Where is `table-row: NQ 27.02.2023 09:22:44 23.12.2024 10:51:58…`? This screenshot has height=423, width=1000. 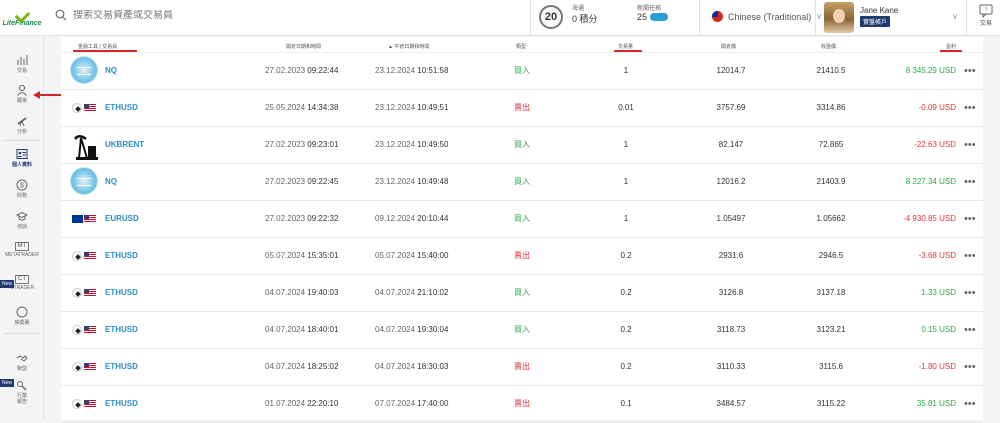
table-row: NQ 27.02.2023 09:22:44 23.12.2024 10:51:58… is located at coordinates (522, 71).